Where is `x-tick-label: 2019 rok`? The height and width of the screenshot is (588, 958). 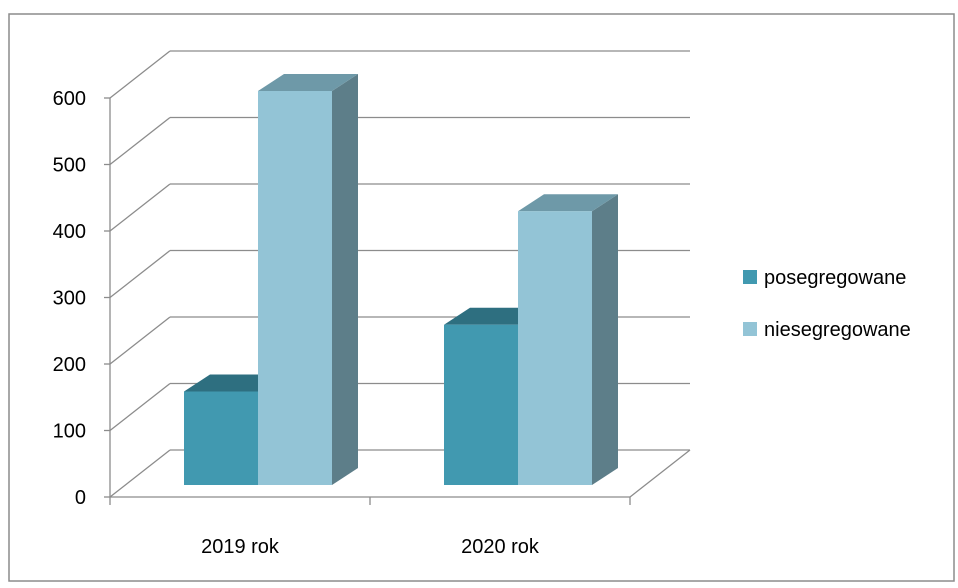 x-tick-label: 2019 rok is located at coordinates (240, 547).